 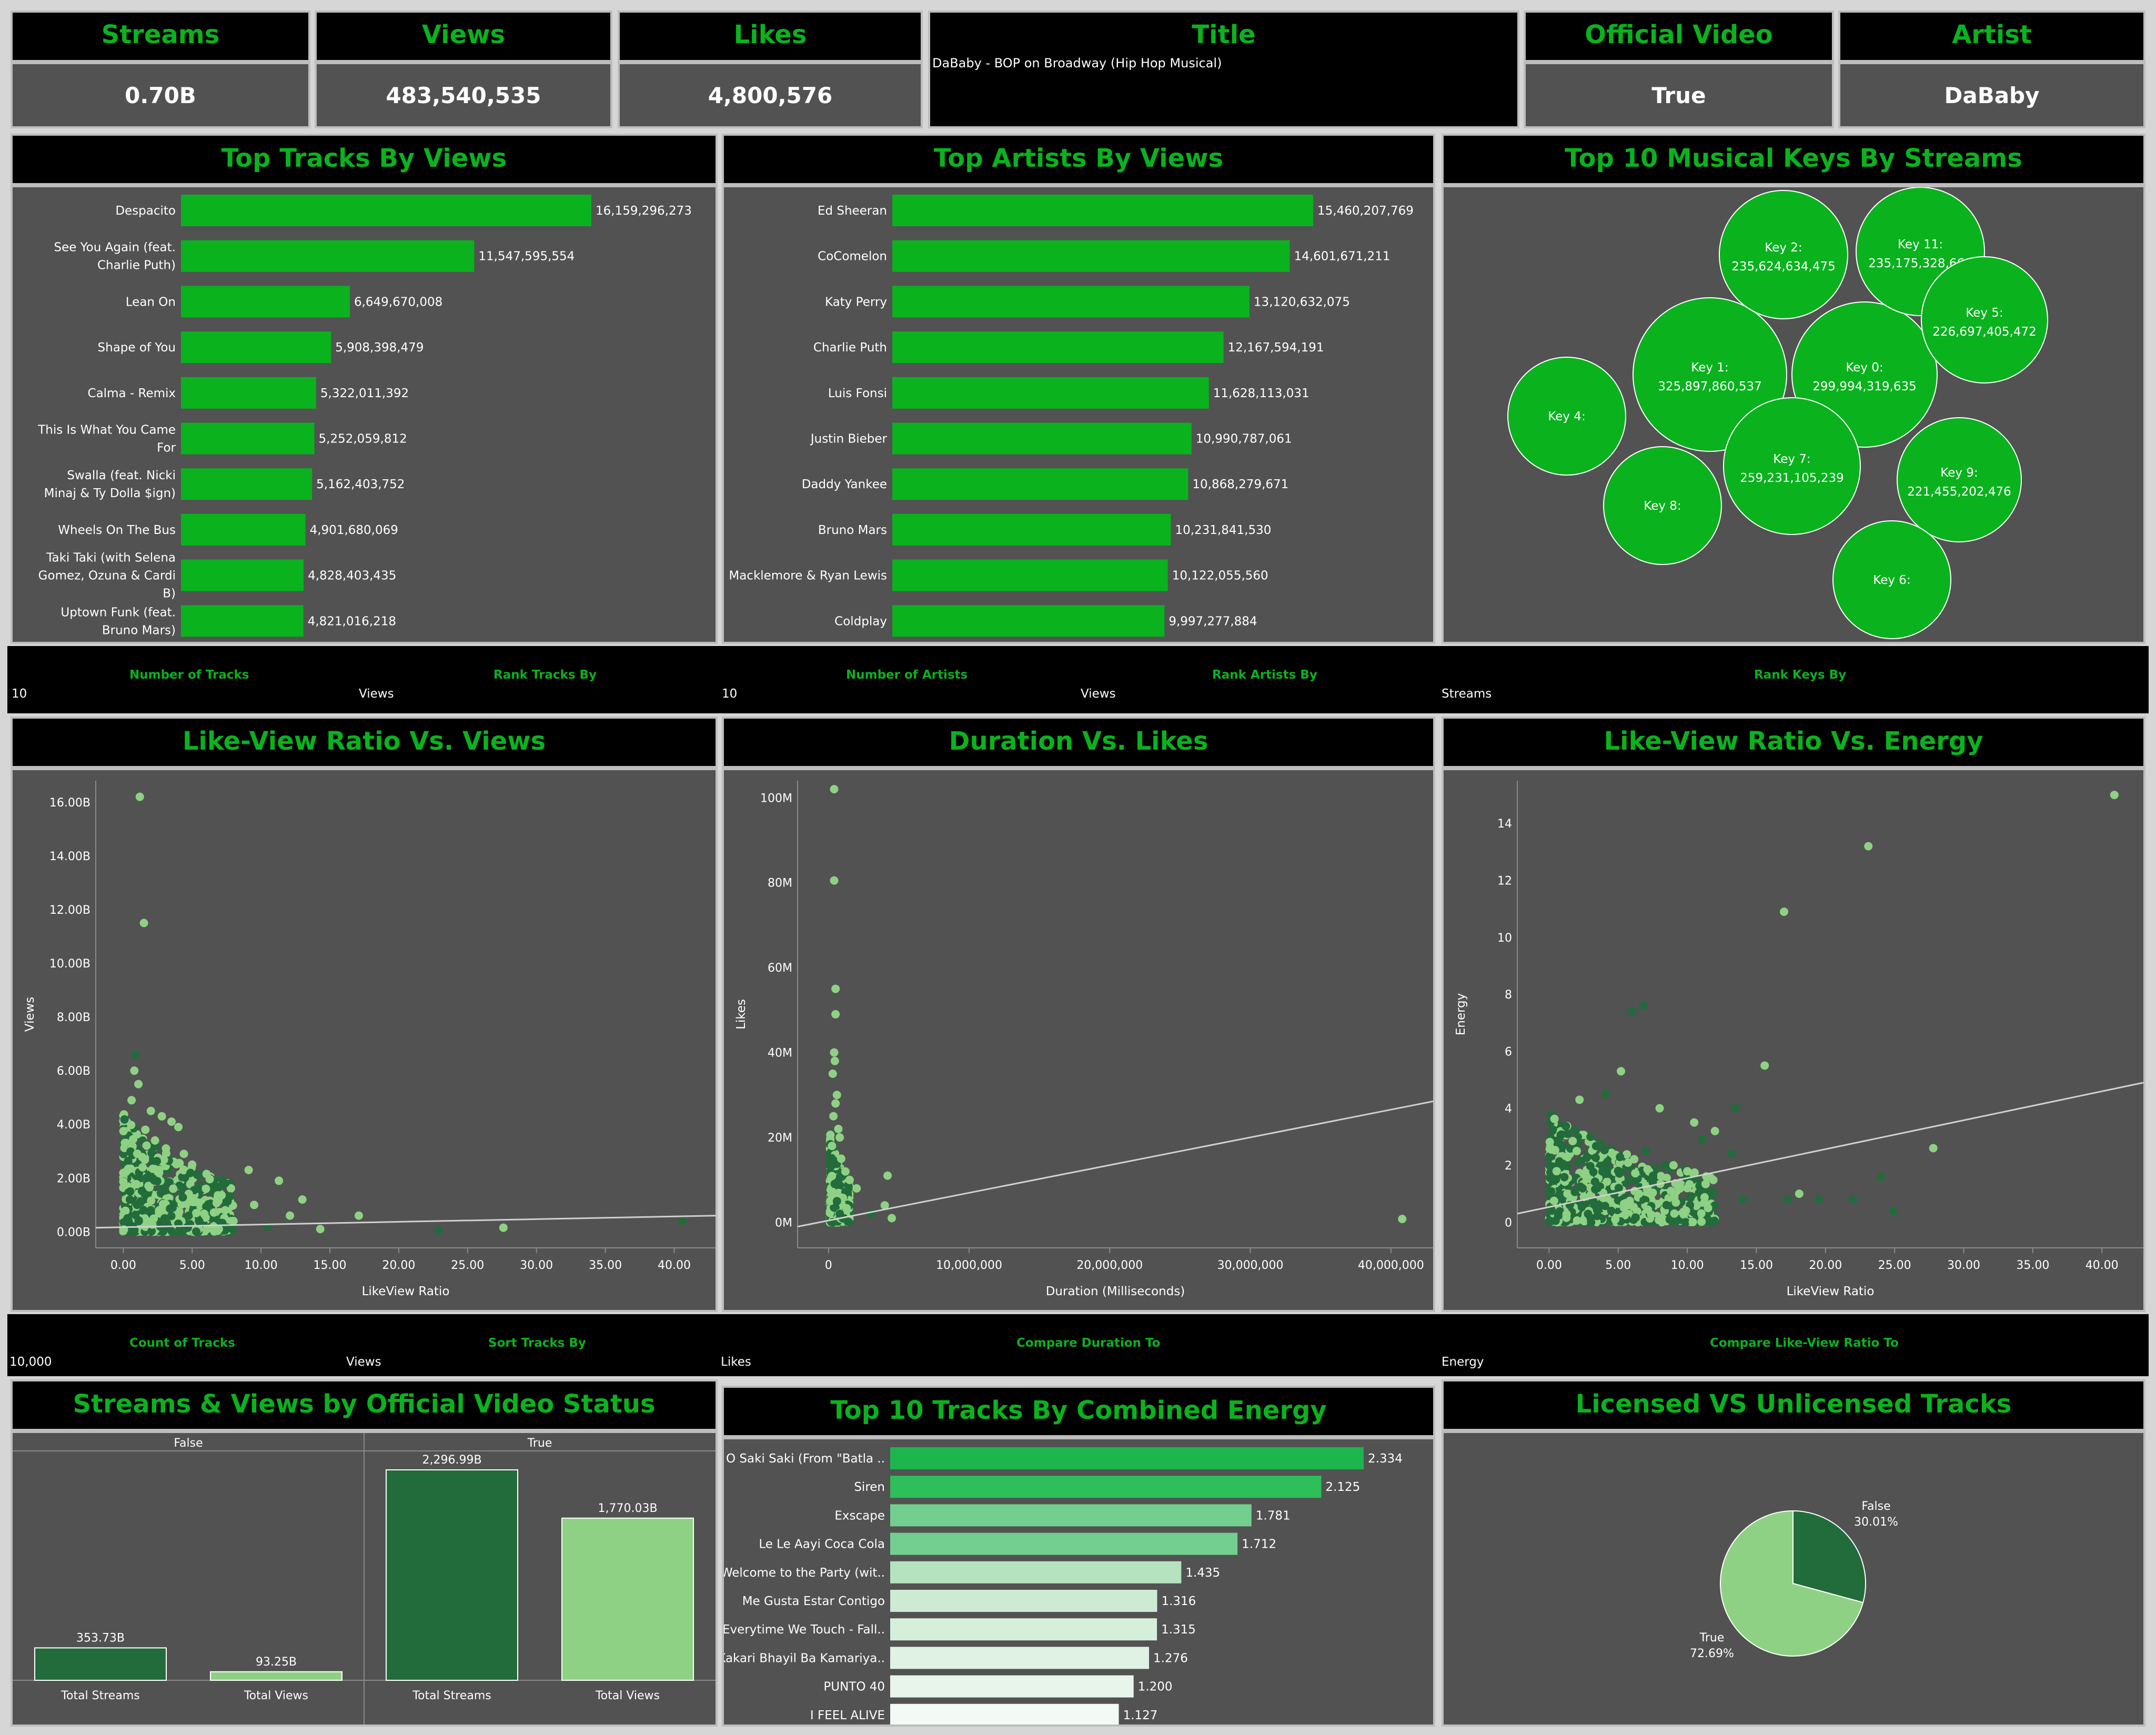 I want to click on licensed-title: Licensed VS Unlicensed Tracks, so click(x=1793, y=1405).